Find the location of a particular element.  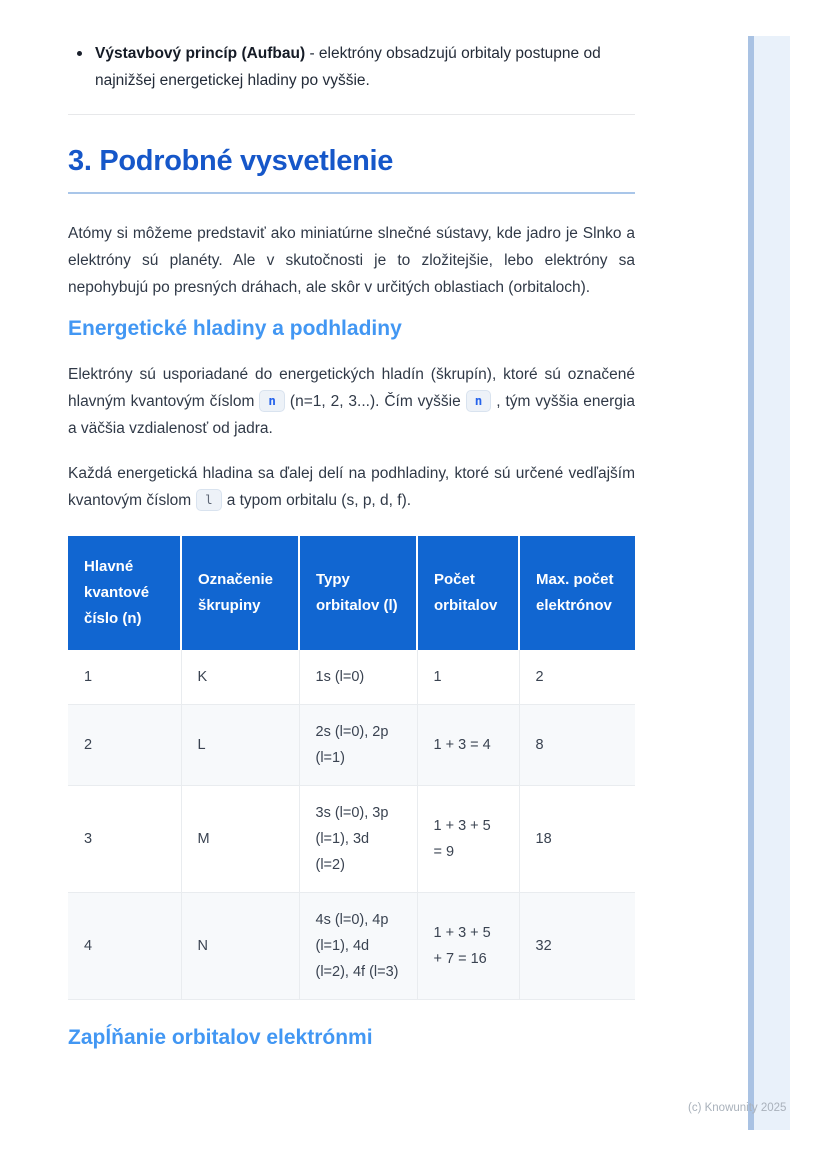

table-cell: N is located at coordinates (240, 946).